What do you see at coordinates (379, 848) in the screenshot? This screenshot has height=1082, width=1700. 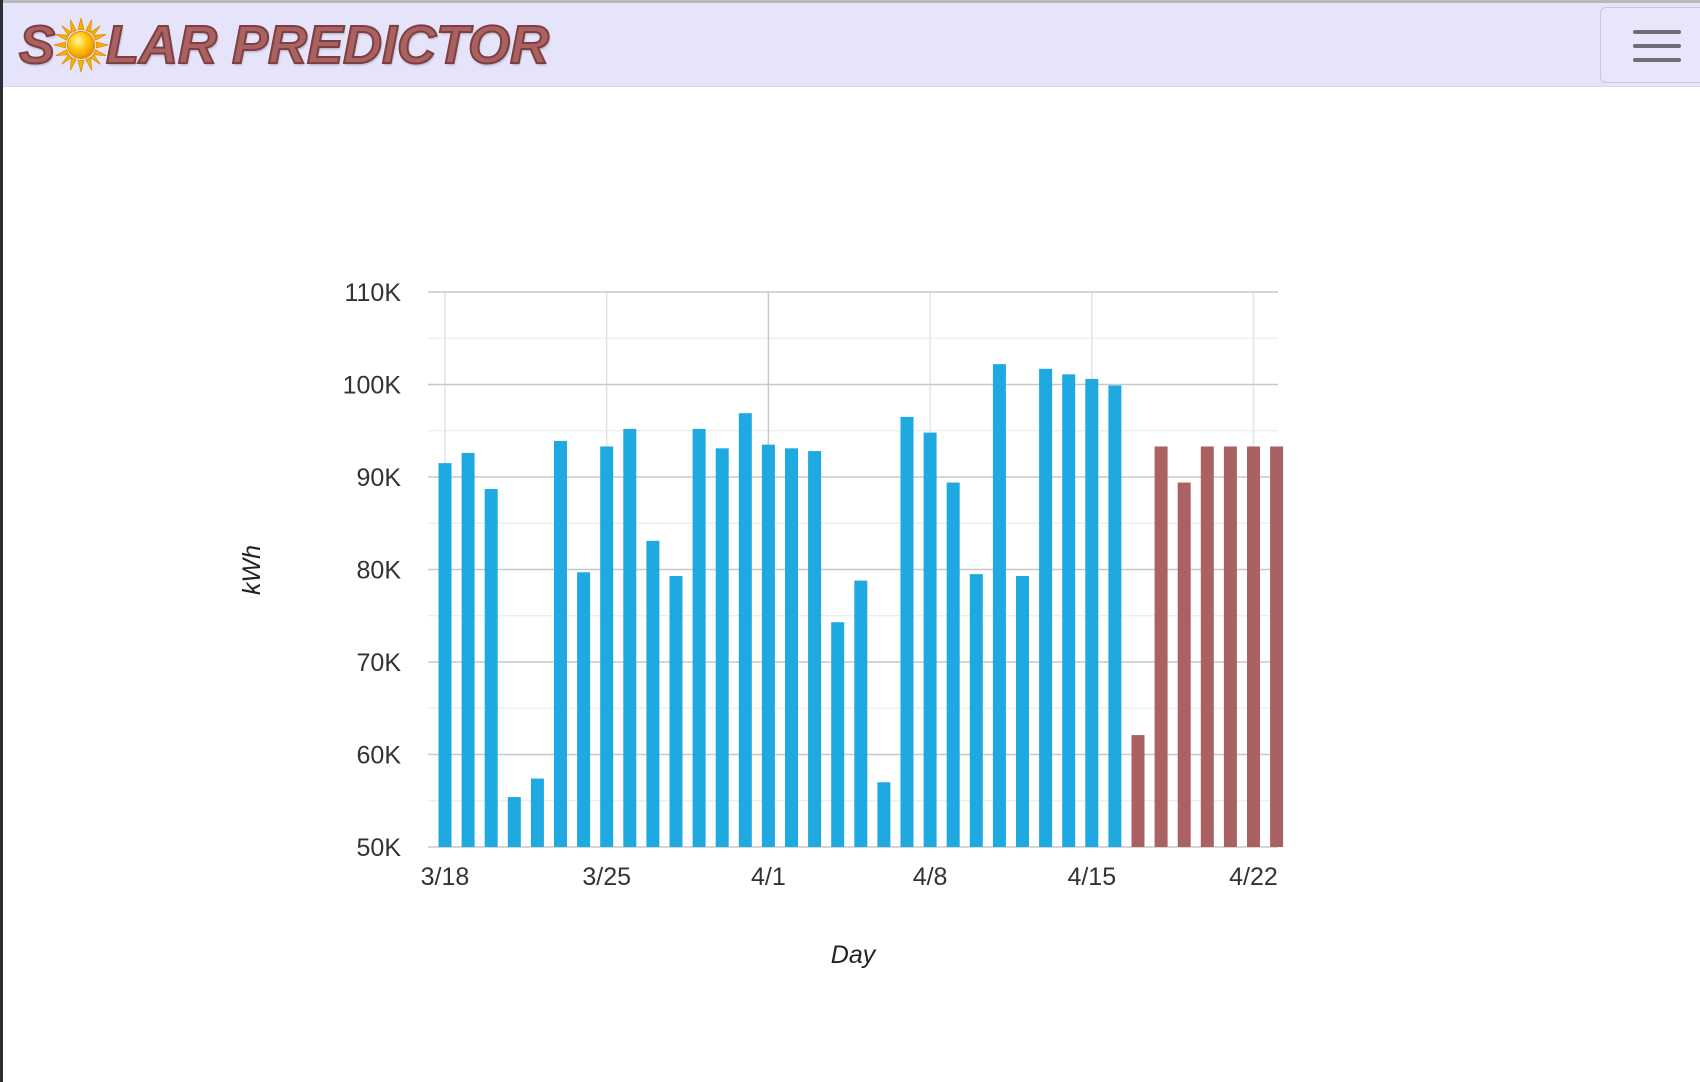 I see `y-tick-label: 50K` at bounding box center [379, 848].